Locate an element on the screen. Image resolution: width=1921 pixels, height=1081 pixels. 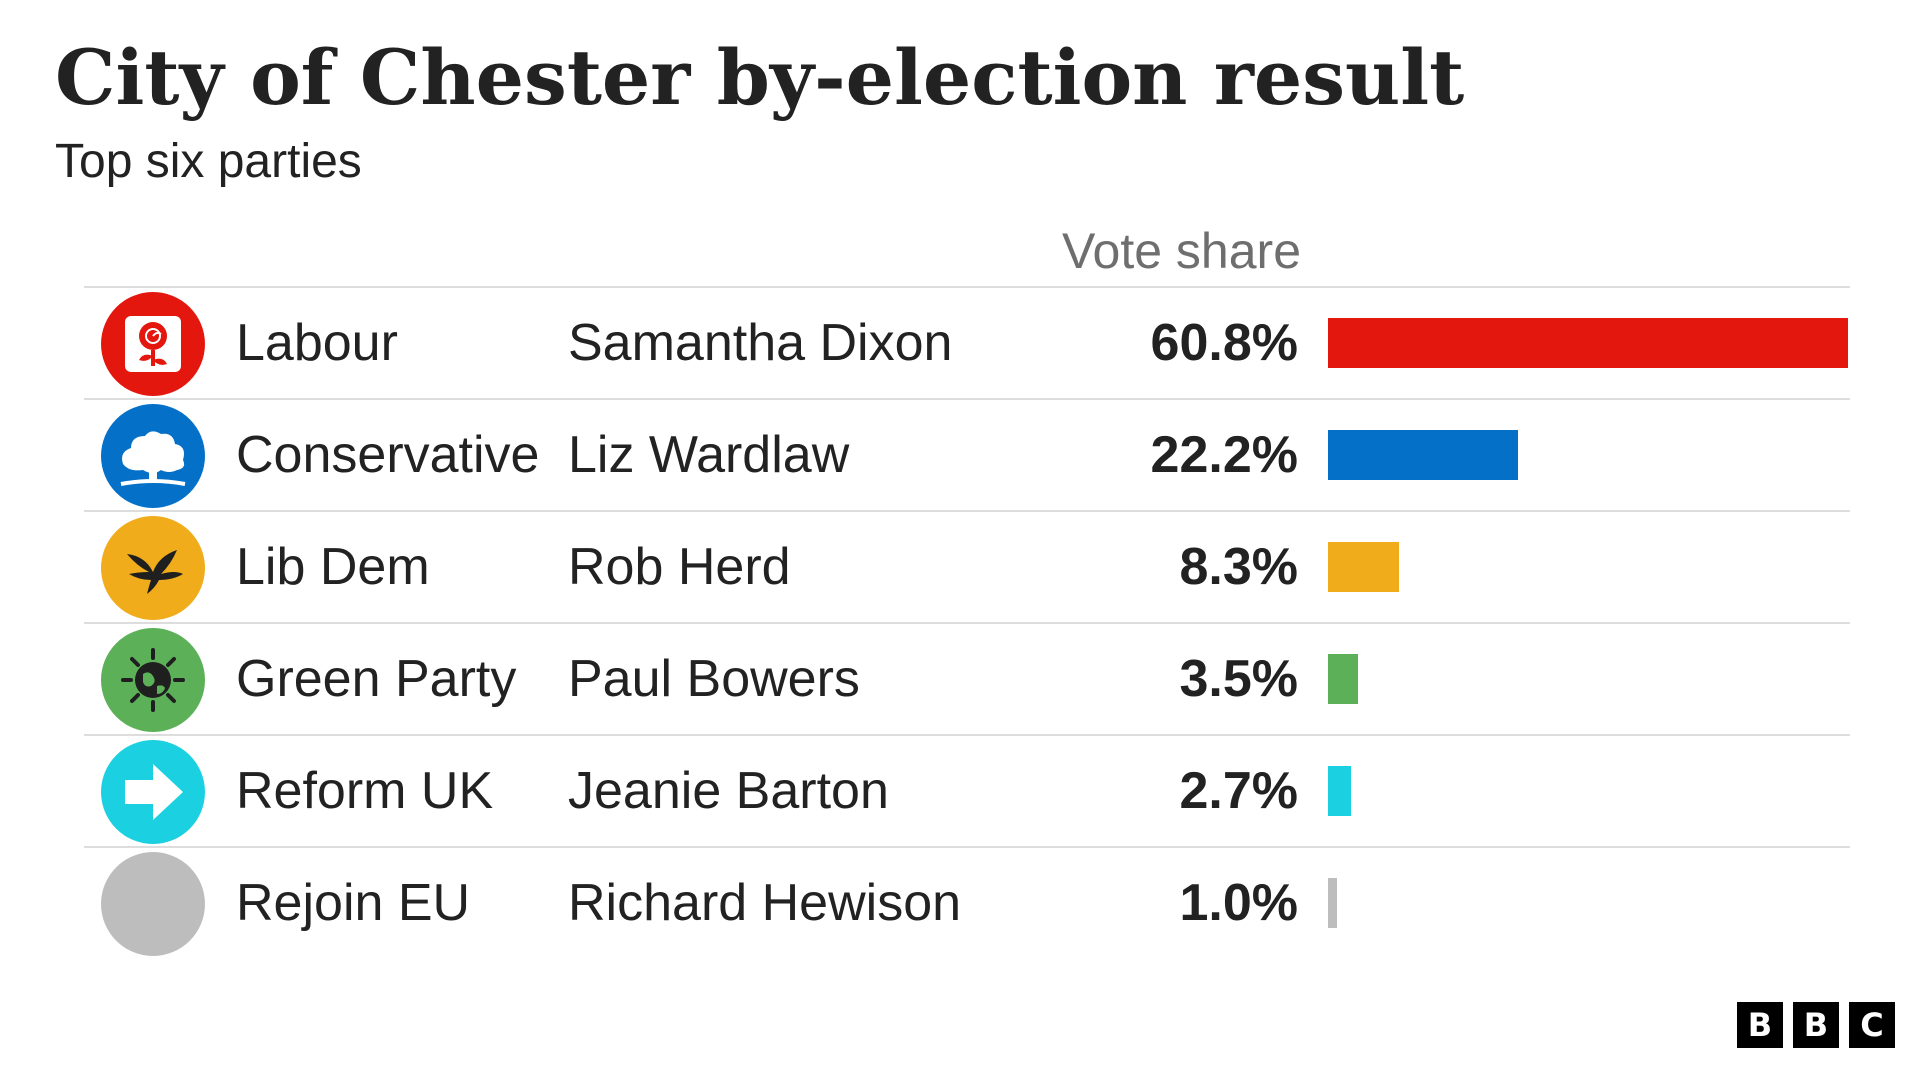
value-label: 1.0% is located at coordinates (1238, 903).